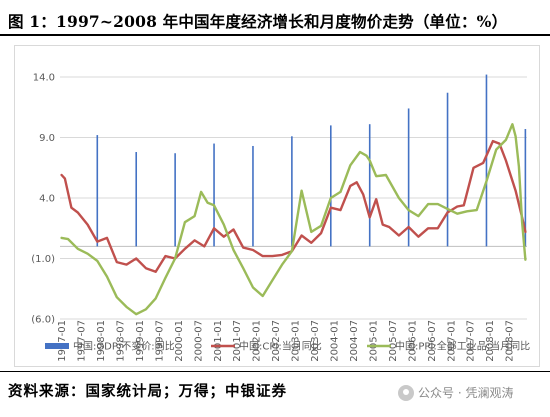 The height and width of the screenshot is (417, 550). Describe the element at coordinates (62, 341) in the screenshot. I see `x-tick-label: 1997-01` at that location.